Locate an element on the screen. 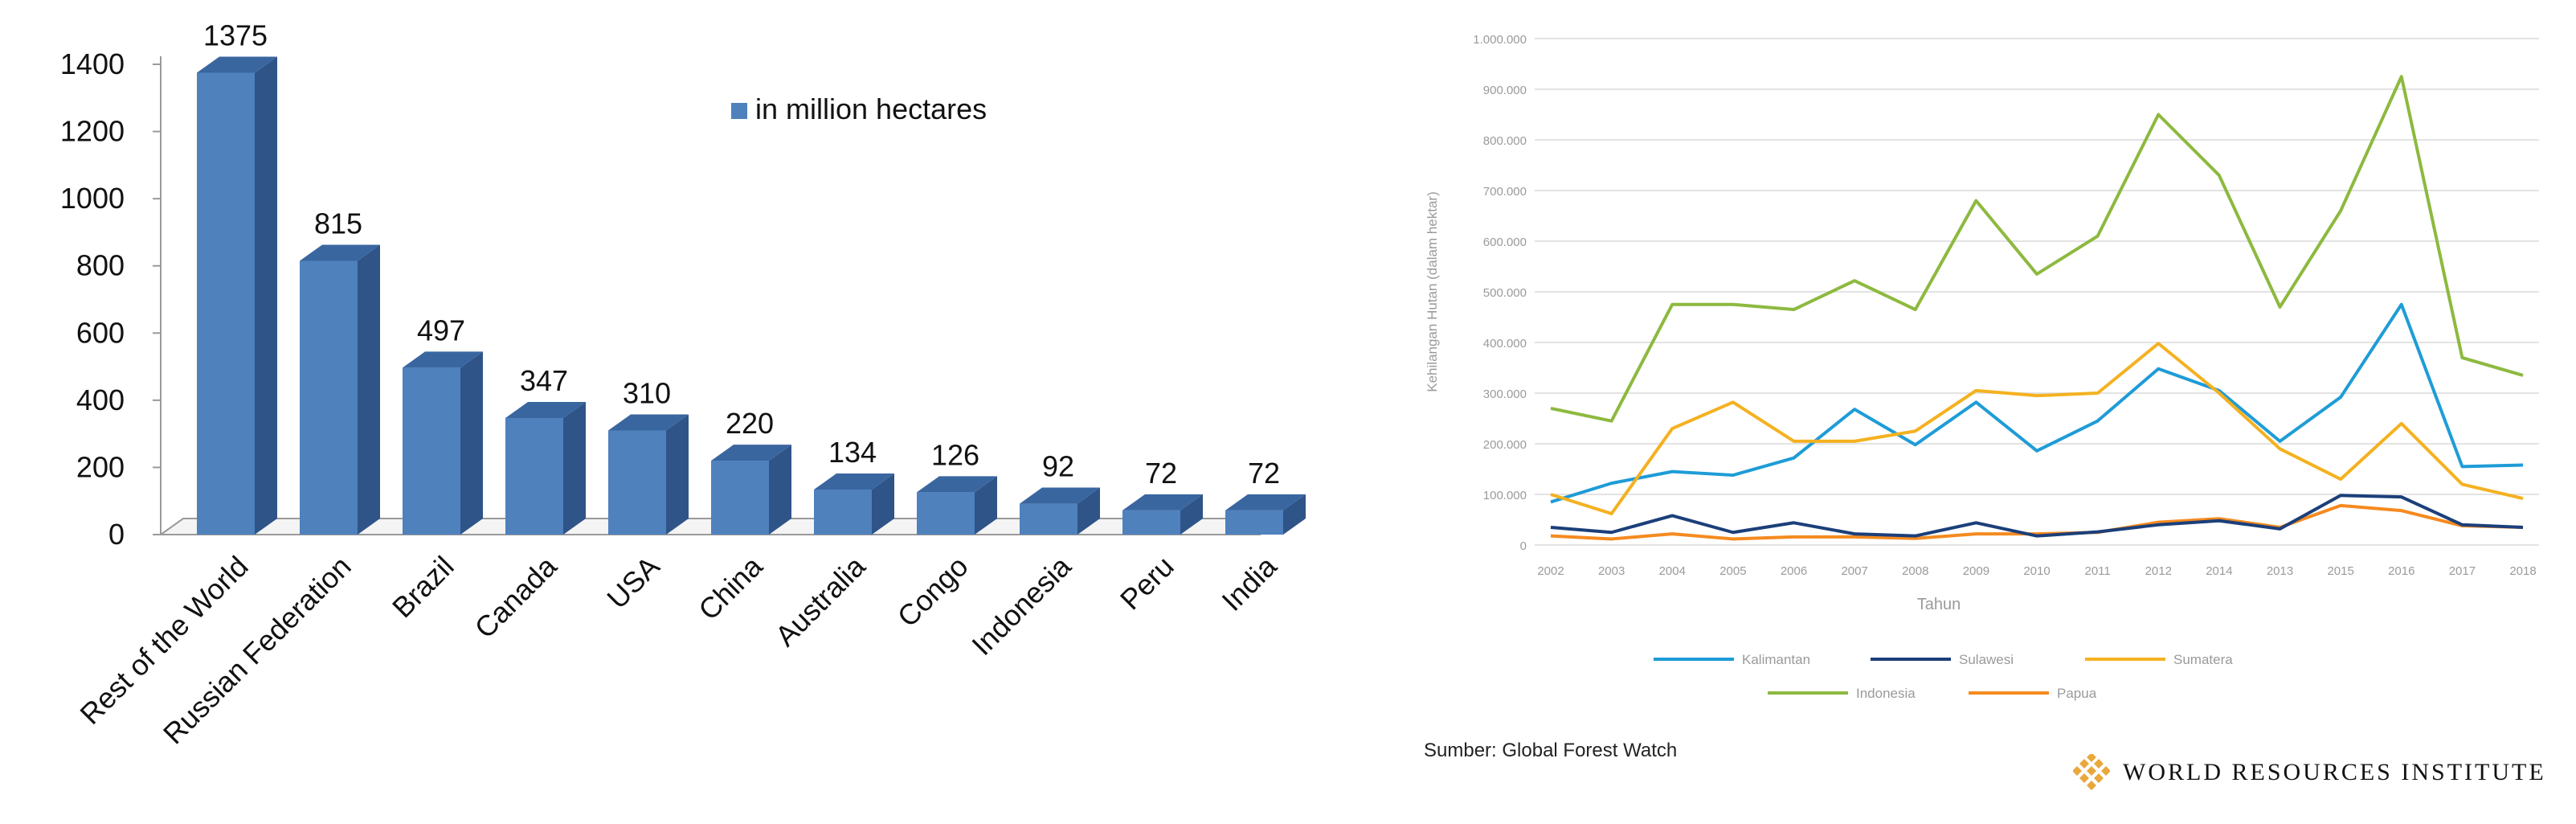 This screenshot has height=824, width=2576. y-tick-label: 1200 is located at coordinates (92, 131).